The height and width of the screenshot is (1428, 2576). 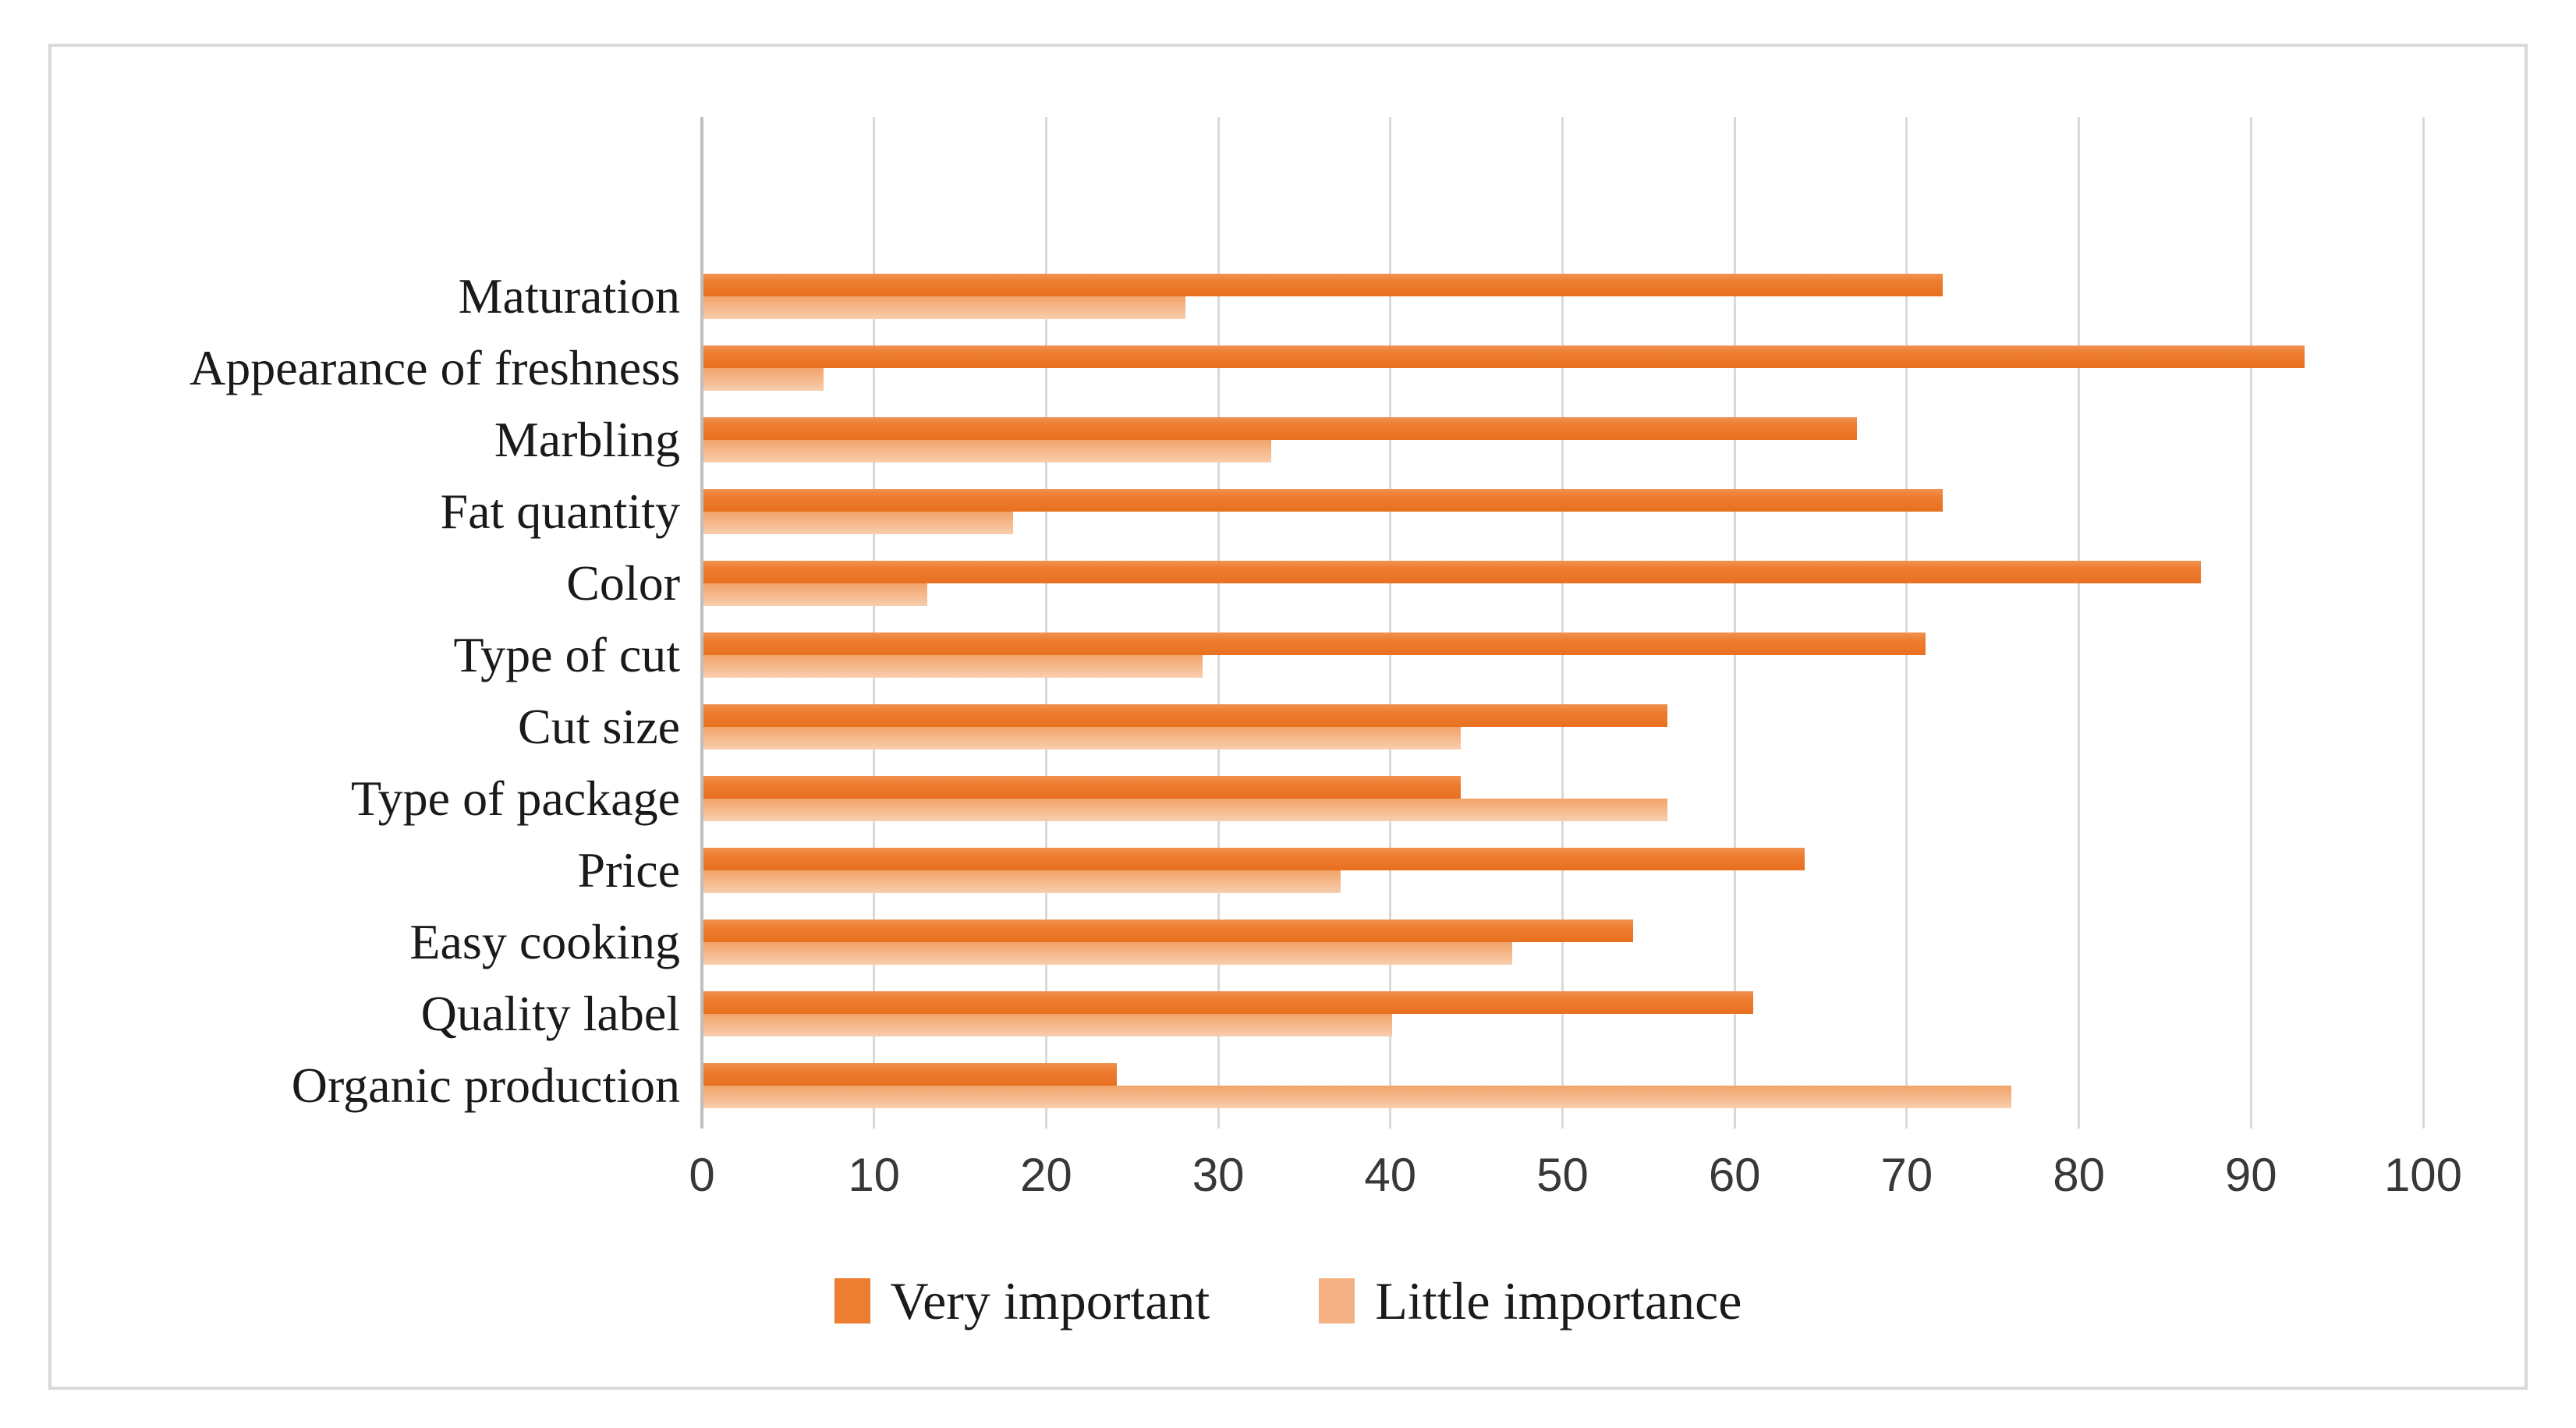 I want to click on x-tick-label: 10, so click(x=875, y=1175).